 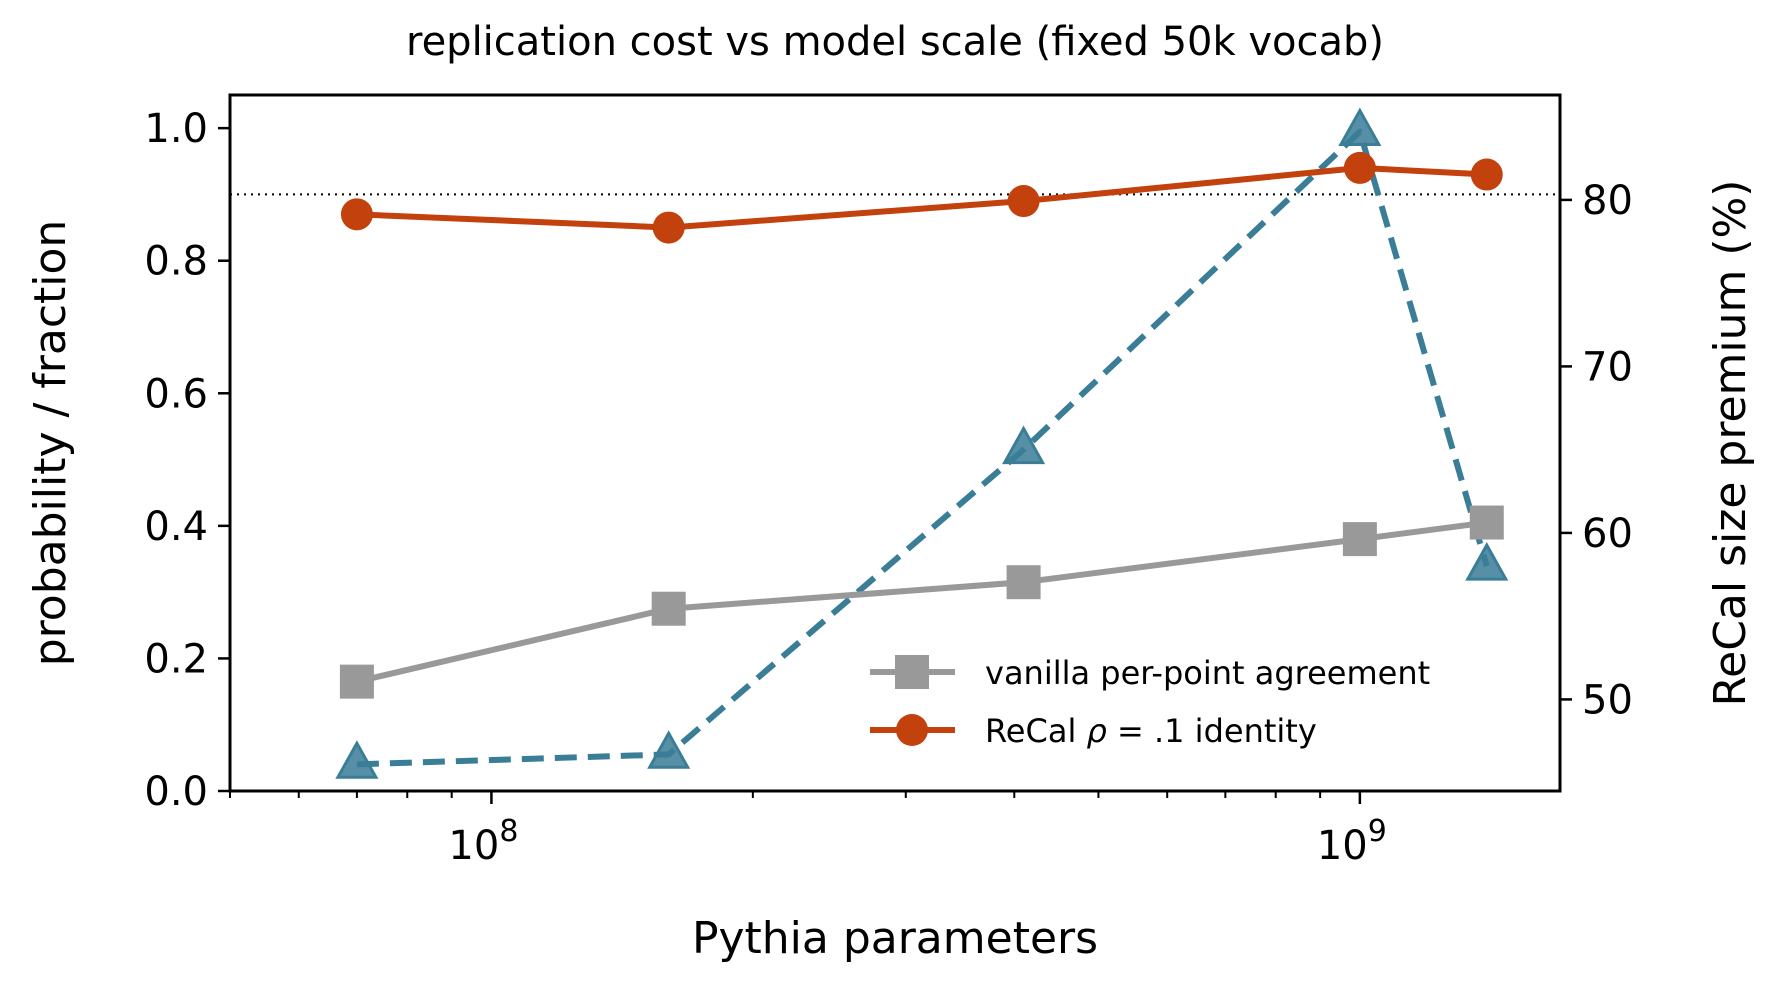 I want to click on y-tick-label: 0.4, so click(x=176, y=527).